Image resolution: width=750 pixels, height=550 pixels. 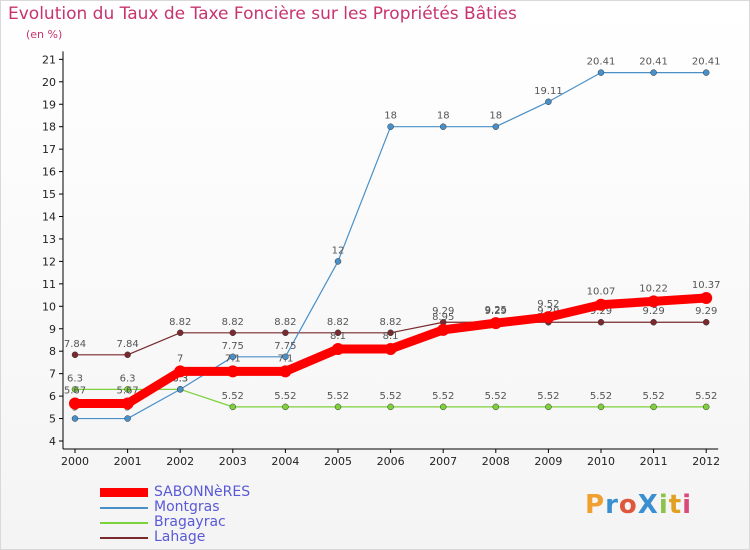 What do you see at coordinates (612, 505) in the screenshot?
I see `logo-letter: r` at bounding box center [612, 505].